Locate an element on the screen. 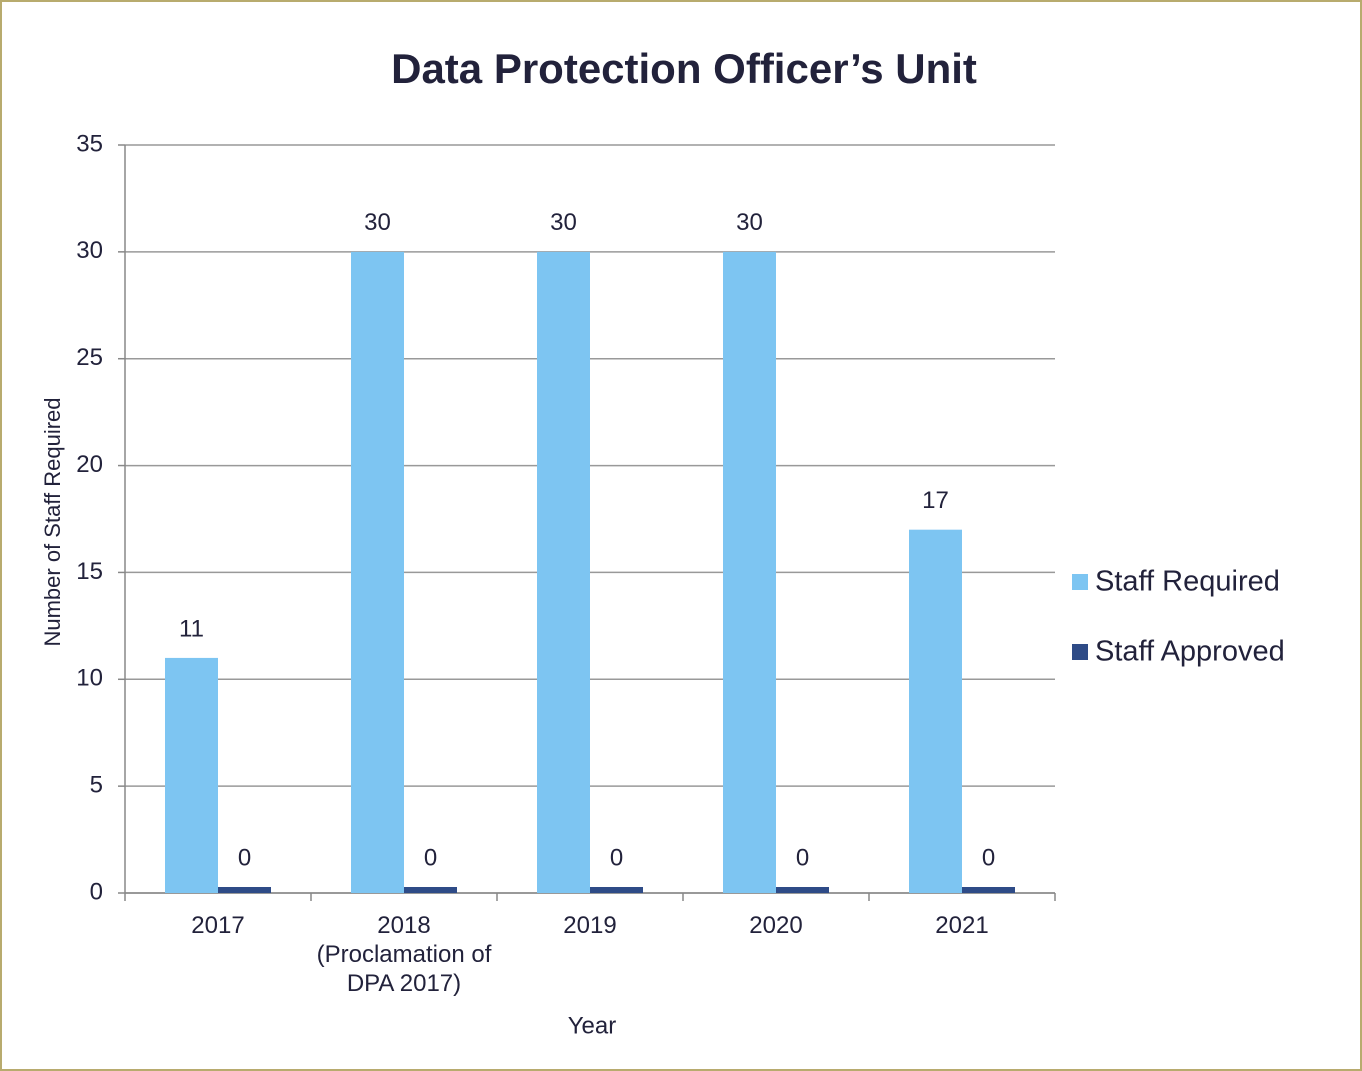 Image resolution: width=1362 pixels, height=1071 pixels. y-tick-label: 15 is located at coordinates (89, 571).